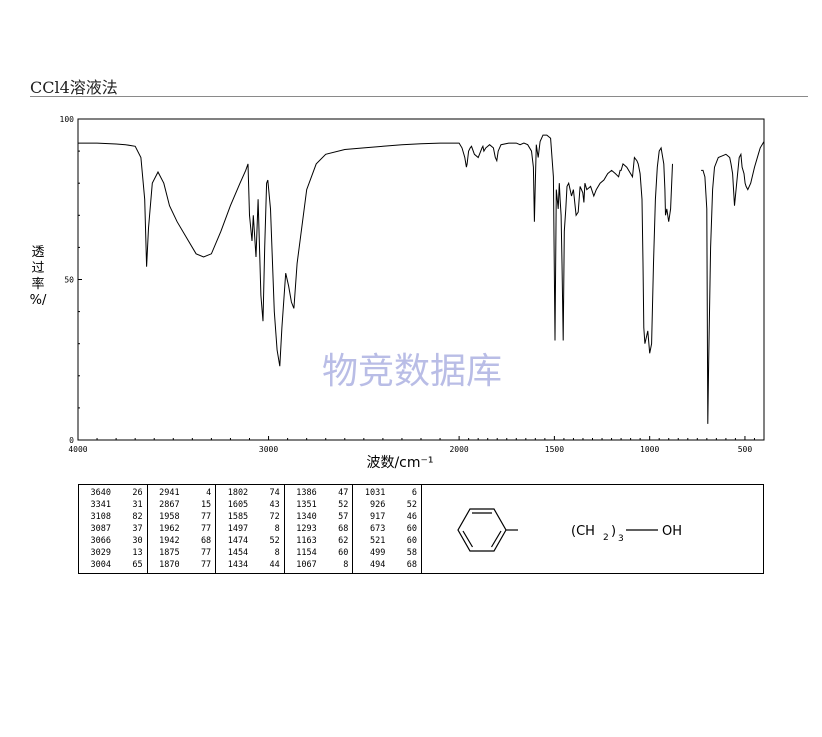 Image resolution: width=822 pixels, height=737 pixels. Describe the element at coordinates (100, 553) in the screenshot. I see `peak-wavenumber: 3029` at that location.